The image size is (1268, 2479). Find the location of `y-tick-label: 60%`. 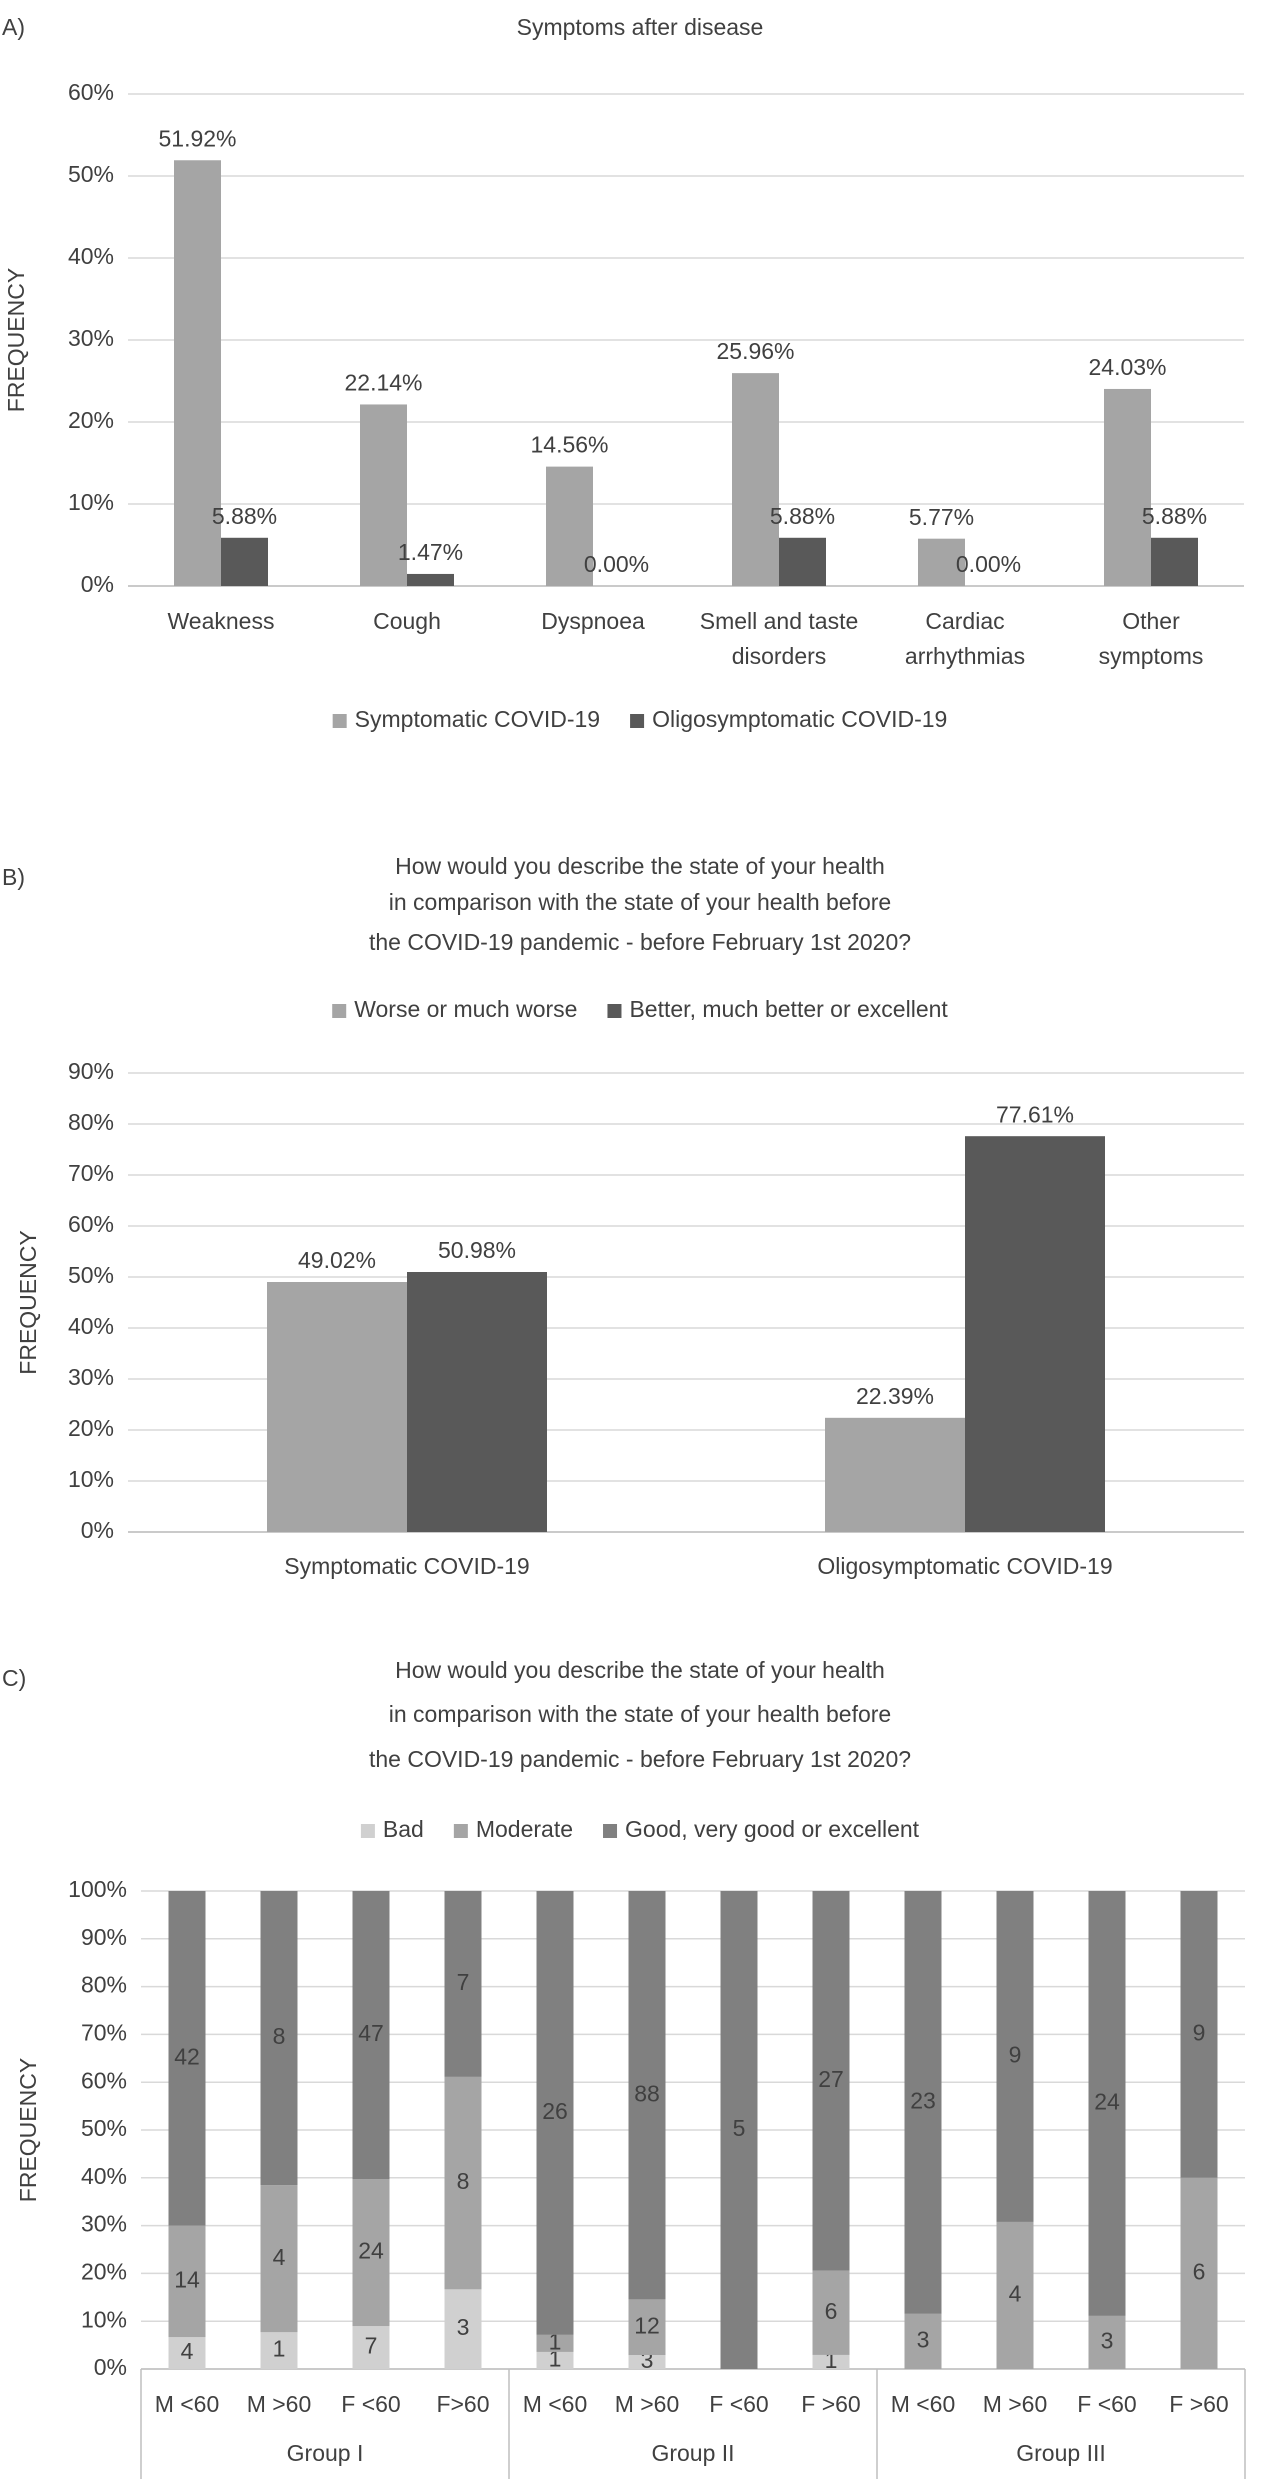

y-tick-label: 60% is located at coordinates (91, 92).